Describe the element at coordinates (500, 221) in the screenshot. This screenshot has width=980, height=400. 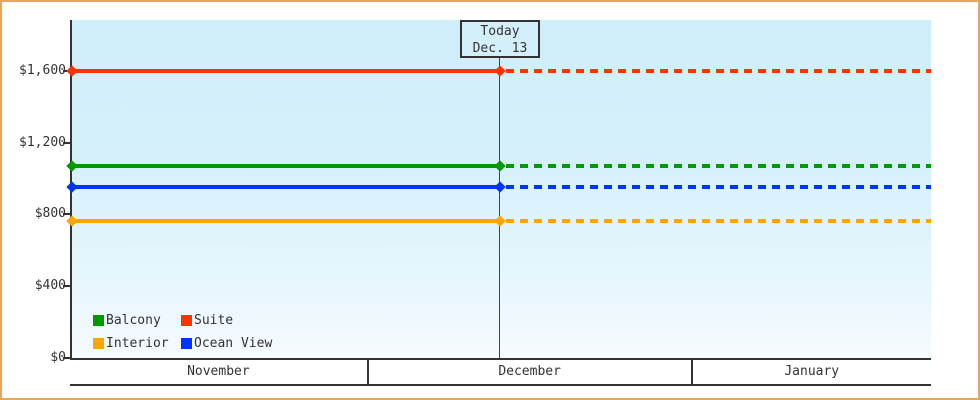
I see `interior-today-marker` at that location.